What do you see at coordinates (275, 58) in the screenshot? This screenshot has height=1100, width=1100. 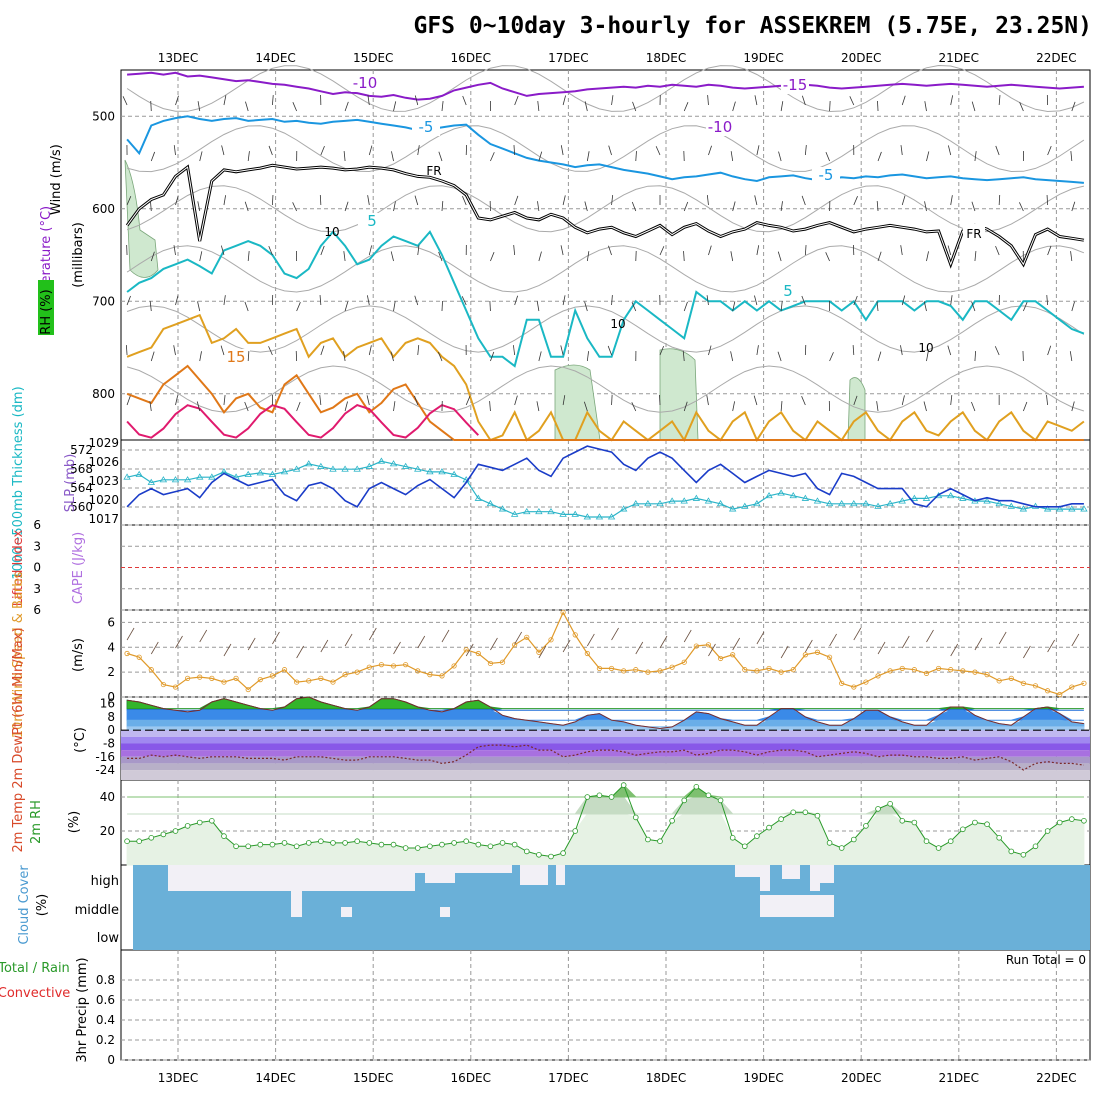 I see `day-label-top: 14DEC` at bounding box center [275, 58].